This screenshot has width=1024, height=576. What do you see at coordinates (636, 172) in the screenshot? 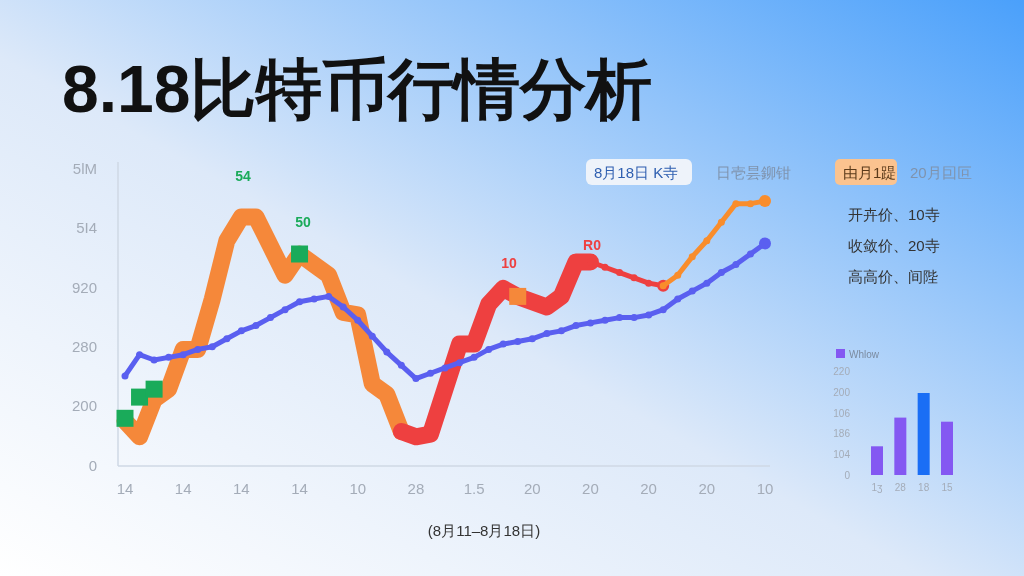
I see `text: 8月18日 K寺` at bounding box center [636, 172].